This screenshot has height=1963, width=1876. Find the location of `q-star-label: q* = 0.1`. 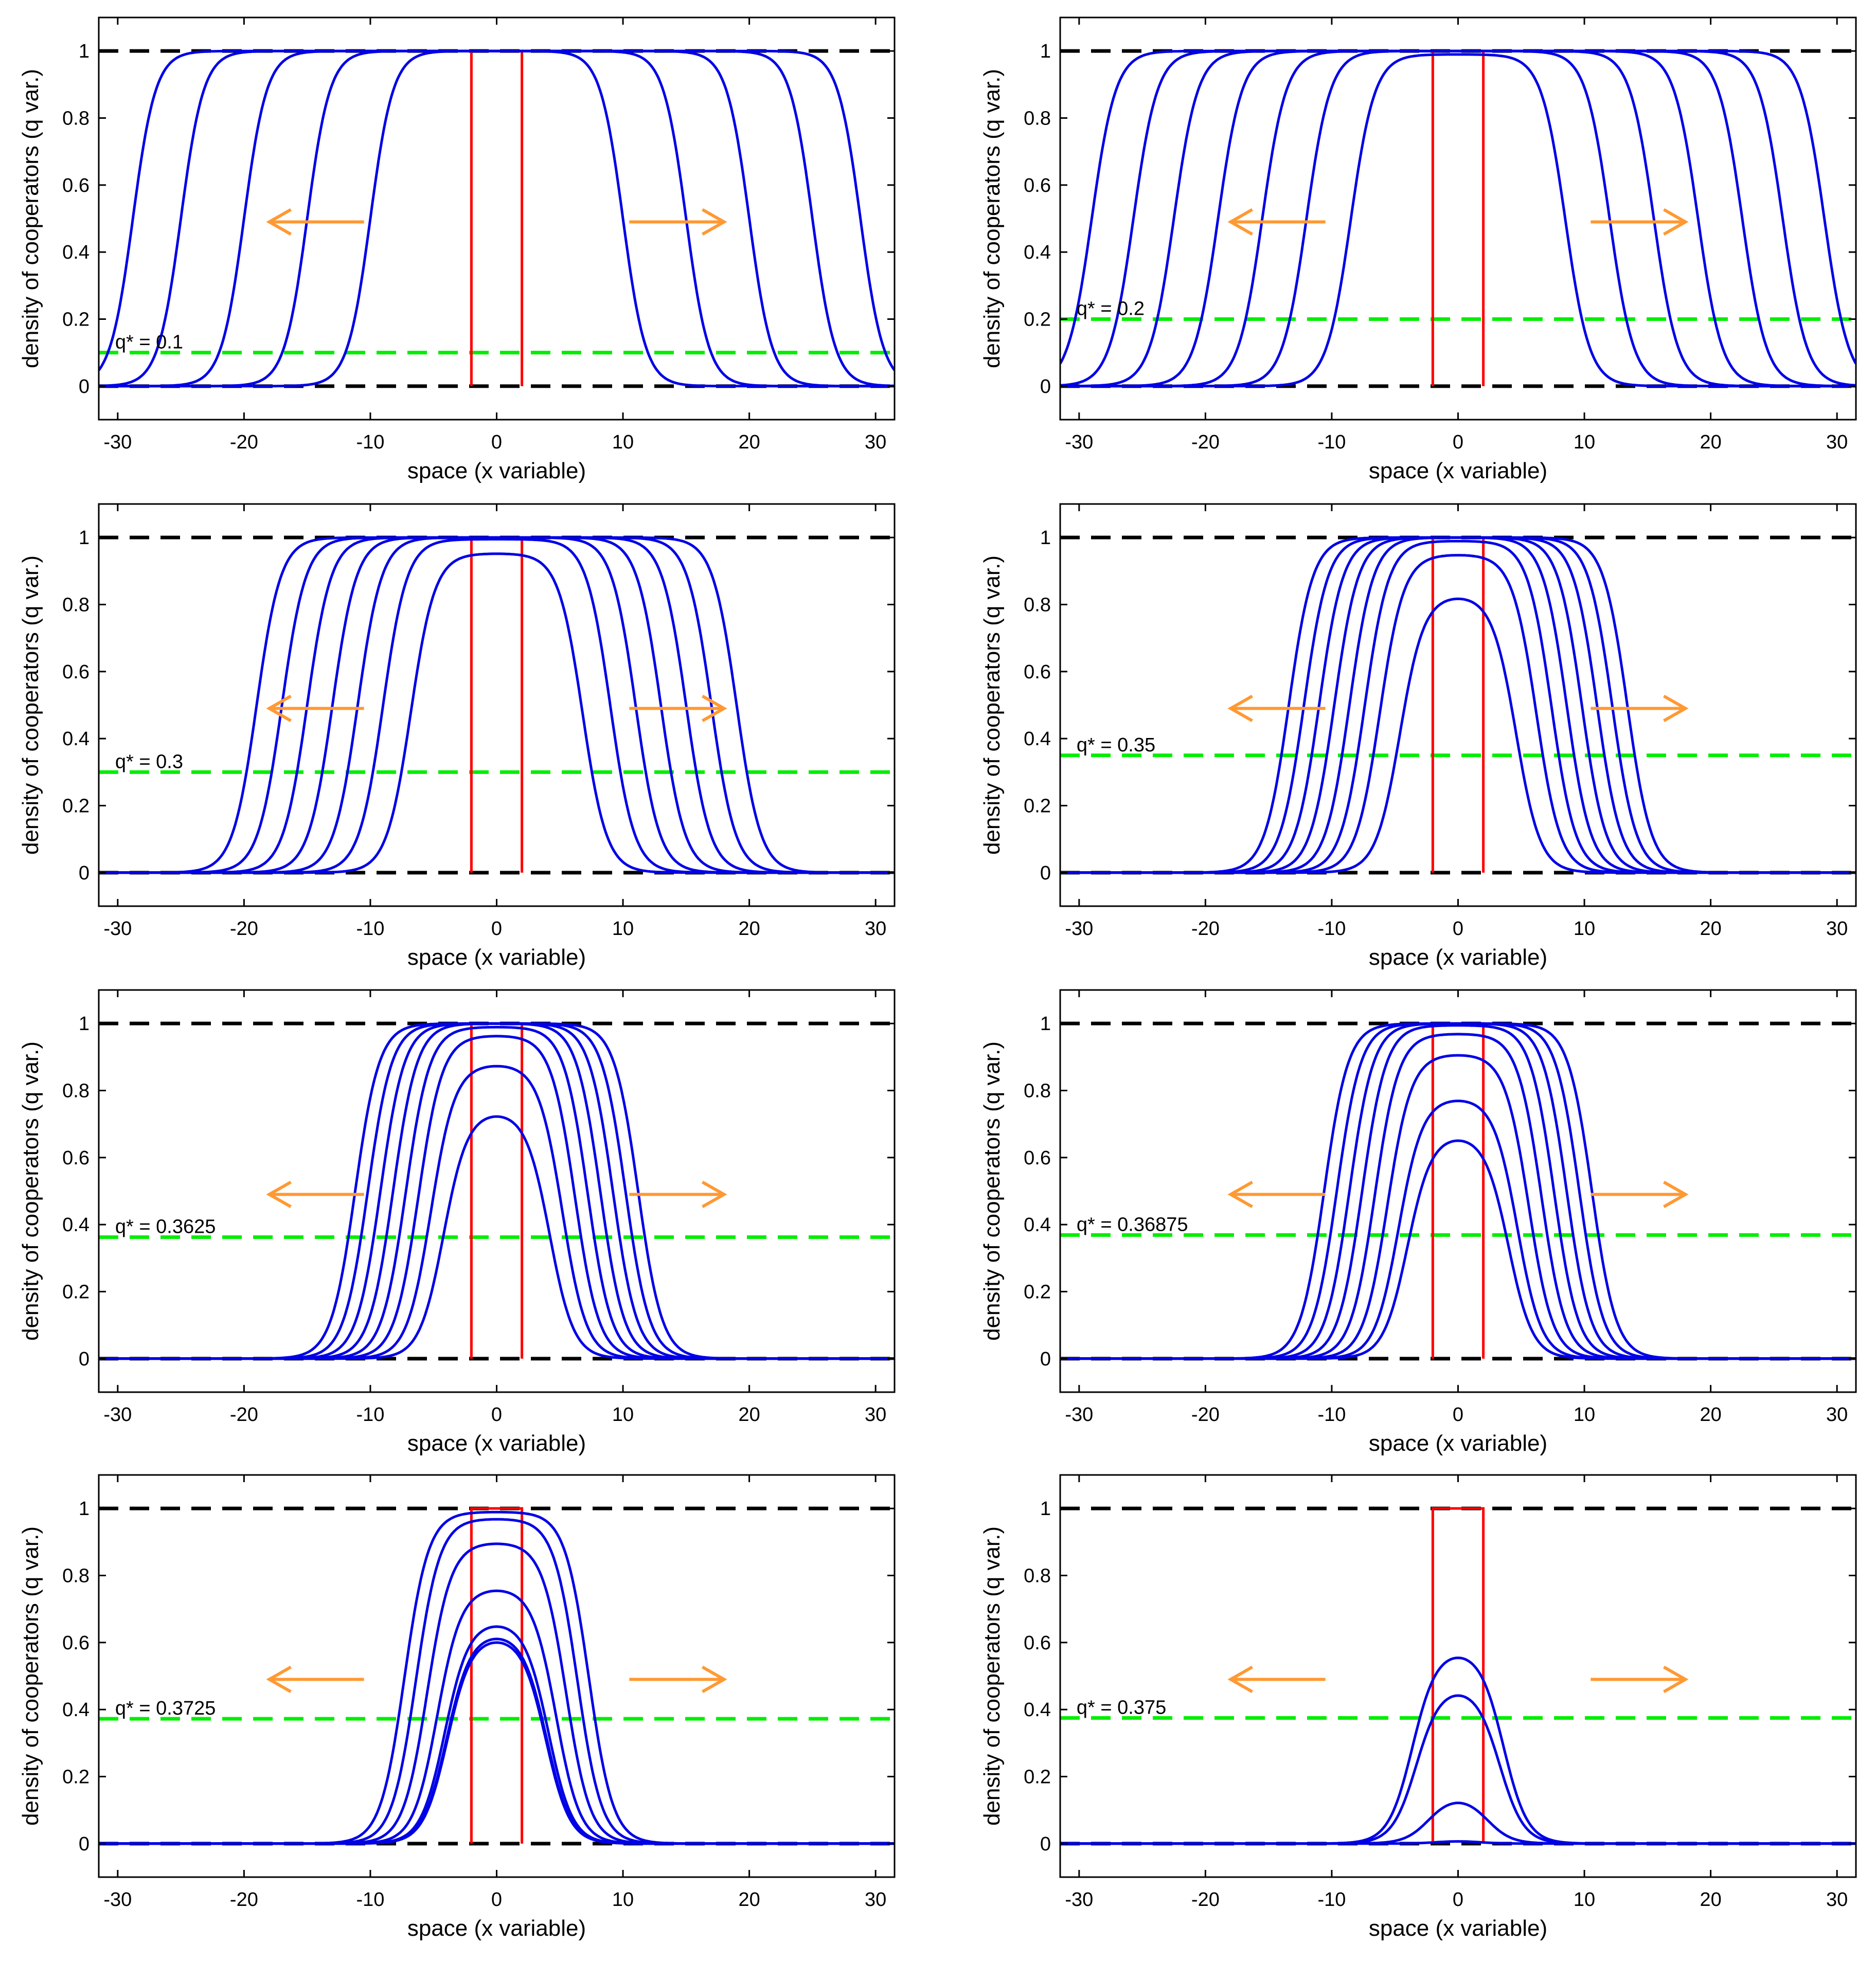

q-star-label: q* = 0.1 is located at coordinates (149, 342).